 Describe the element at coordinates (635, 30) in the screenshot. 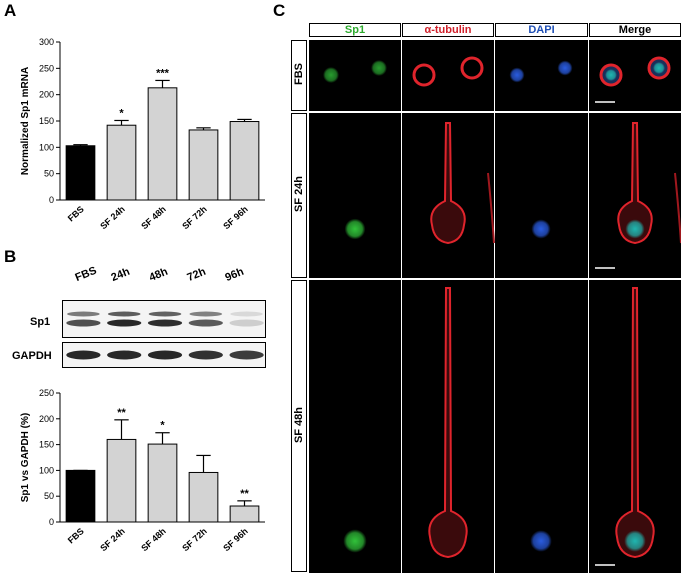

I see `column-header-merge: Merge` at that location.